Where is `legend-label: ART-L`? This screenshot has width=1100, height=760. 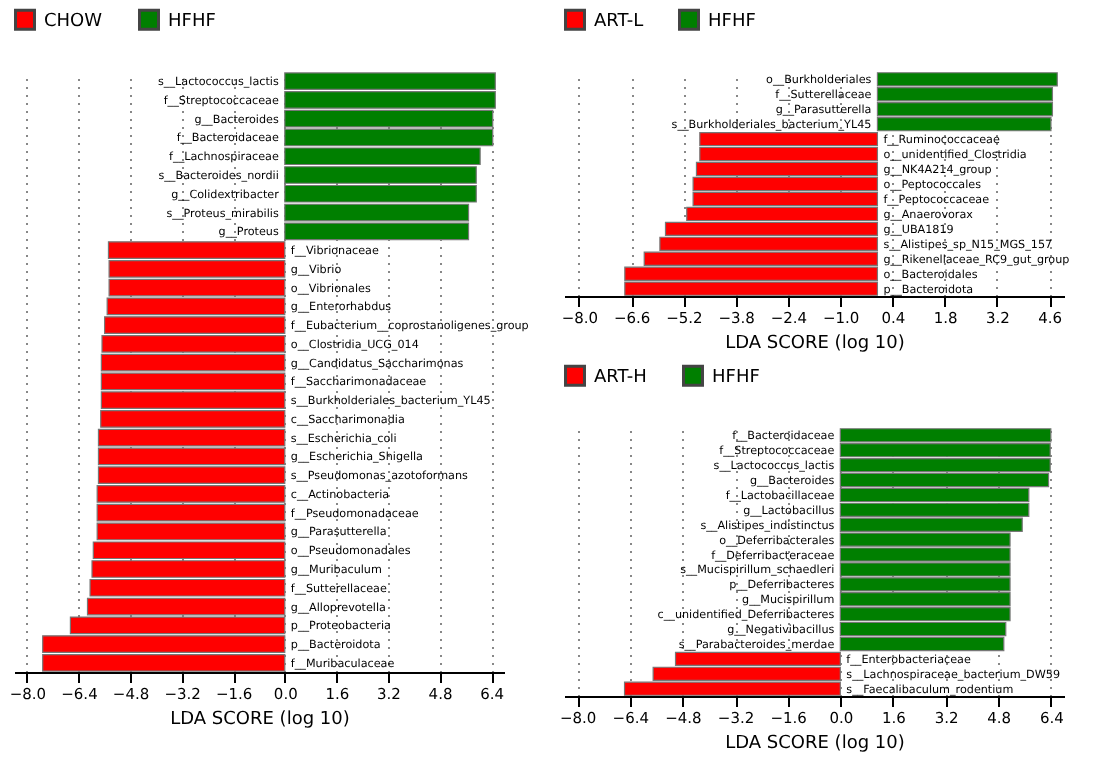 legend-label: ART-L is located at coordinates (619, 21).